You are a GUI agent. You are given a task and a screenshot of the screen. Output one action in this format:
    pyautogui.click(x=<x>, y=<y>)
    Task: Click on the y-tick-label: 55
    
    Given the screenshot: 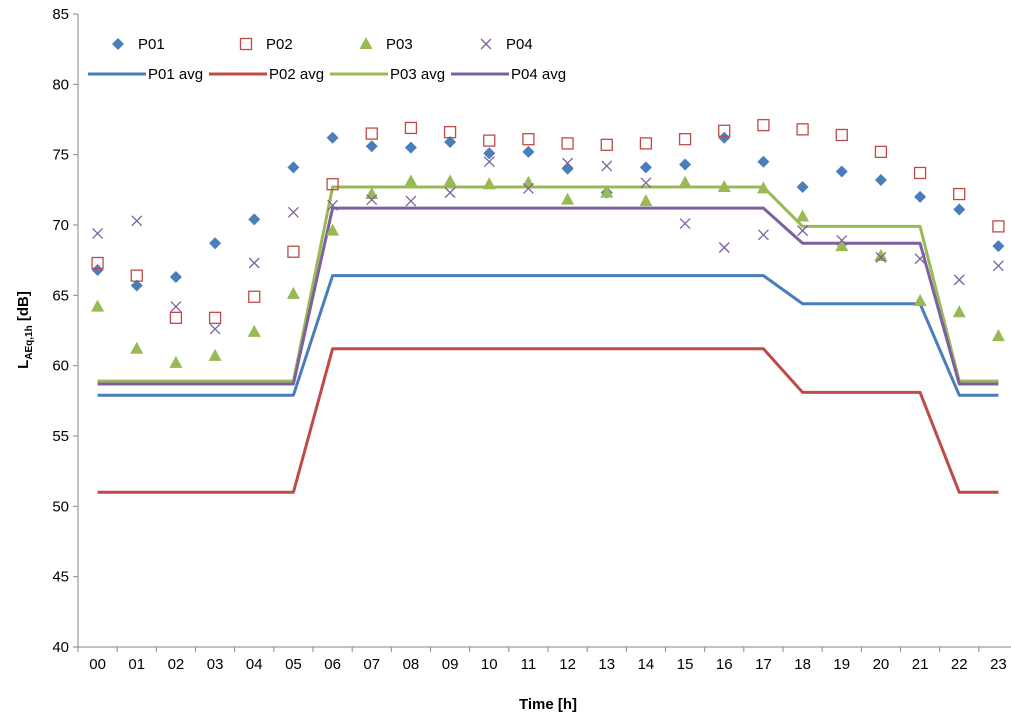 What is the action you would take?
    pyautogui.click(x=60, y=436)
    